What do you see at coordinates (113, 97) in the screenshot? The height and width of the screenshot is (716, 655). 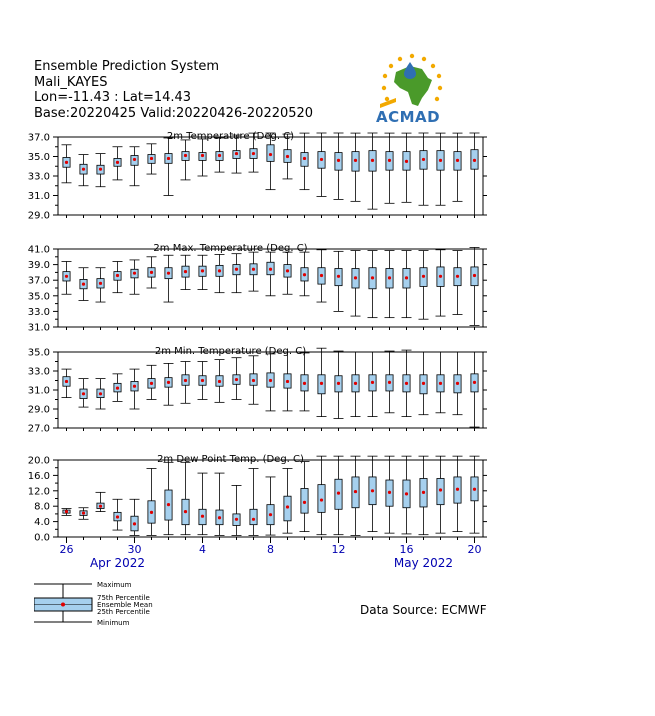 I see `header-coordinates: Lon=-11.43 : Lat=14.43` at bounding box center [113, 97].